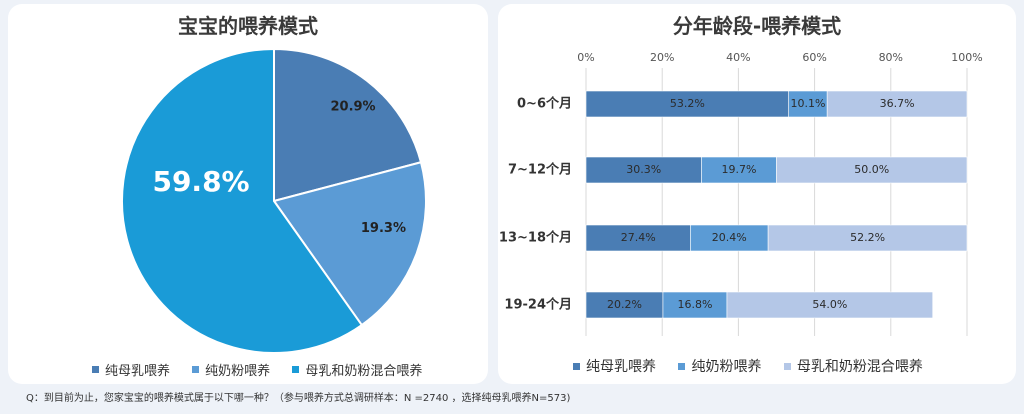  I want to click on pie-legend-item-mixed: 母乳和奶粉混合喂养, so click(357, 369).